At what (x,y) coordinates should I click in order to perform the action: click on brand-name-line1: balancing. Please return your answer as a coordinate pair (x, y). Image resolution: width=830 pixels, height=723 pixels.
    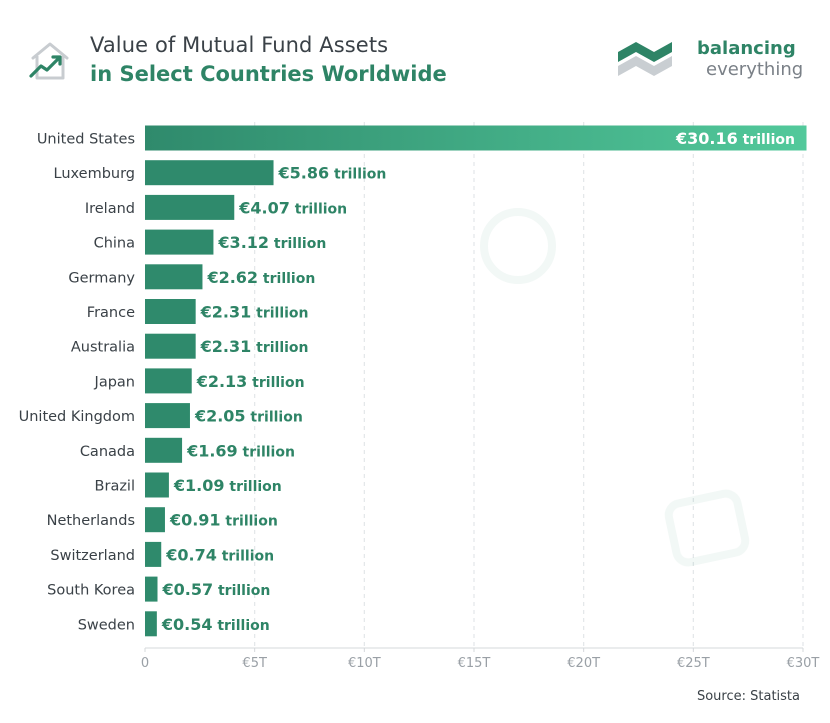
    Looking at the image, I should click on (746, 48).